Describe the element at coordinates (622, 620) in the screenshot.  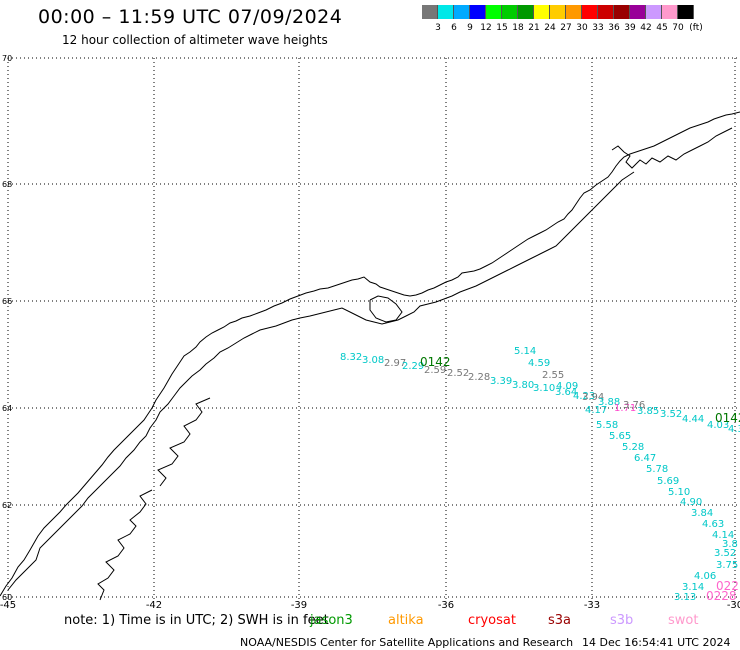
I see `mission-label: s3b` at that location.